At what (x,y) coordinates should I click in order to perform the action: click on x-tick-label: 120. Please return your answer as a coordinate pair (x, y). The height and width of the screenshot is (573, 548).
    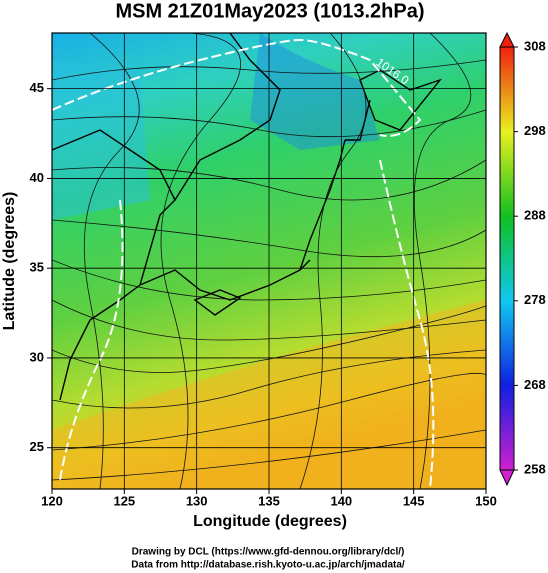
    Looking at the image, I should click on (52, 500).